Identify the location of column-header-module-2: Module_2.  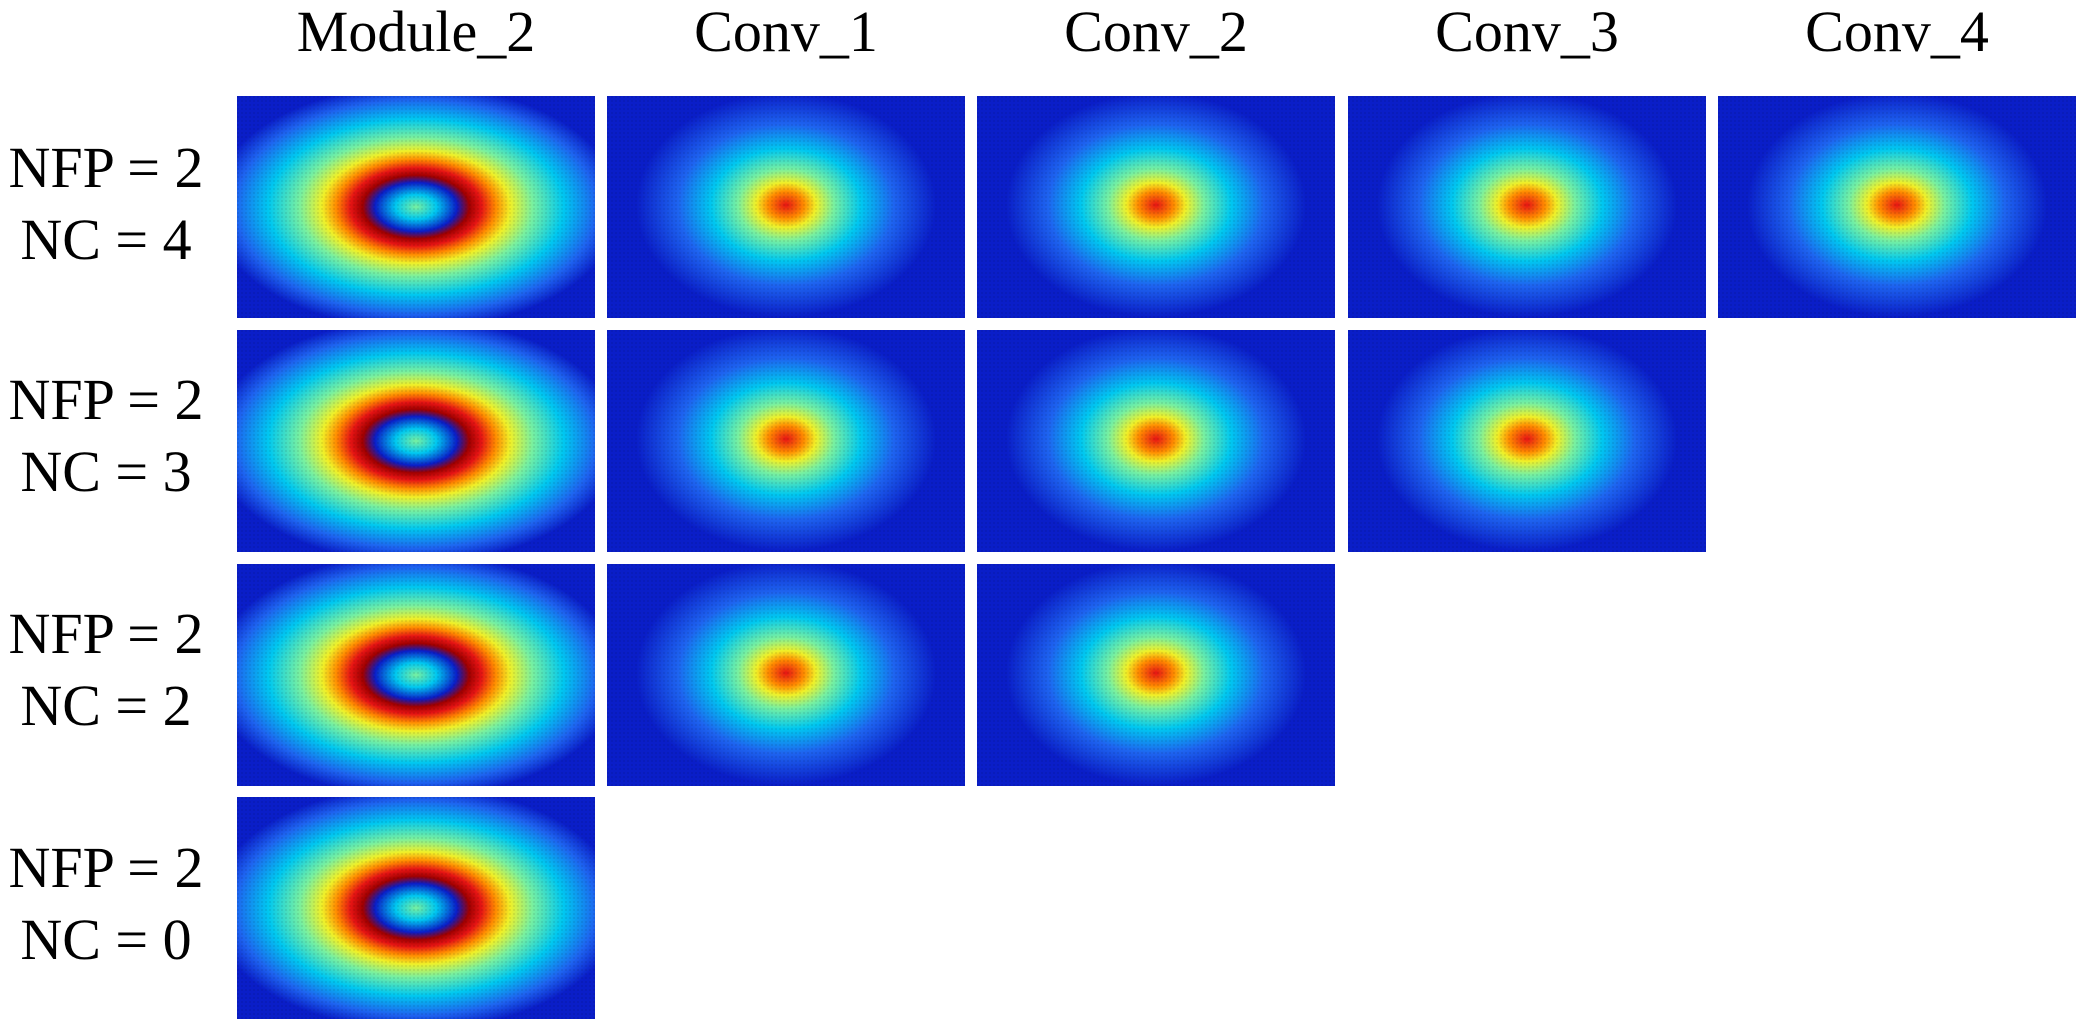
(416, 32).